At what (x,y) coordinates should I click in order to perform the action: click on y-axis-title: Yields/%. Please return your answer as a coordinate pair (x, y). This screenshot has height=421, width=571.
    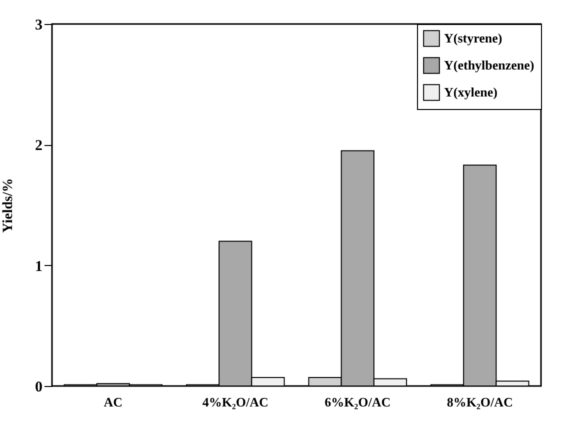
    Looking at the image, I should click on (8, 205).